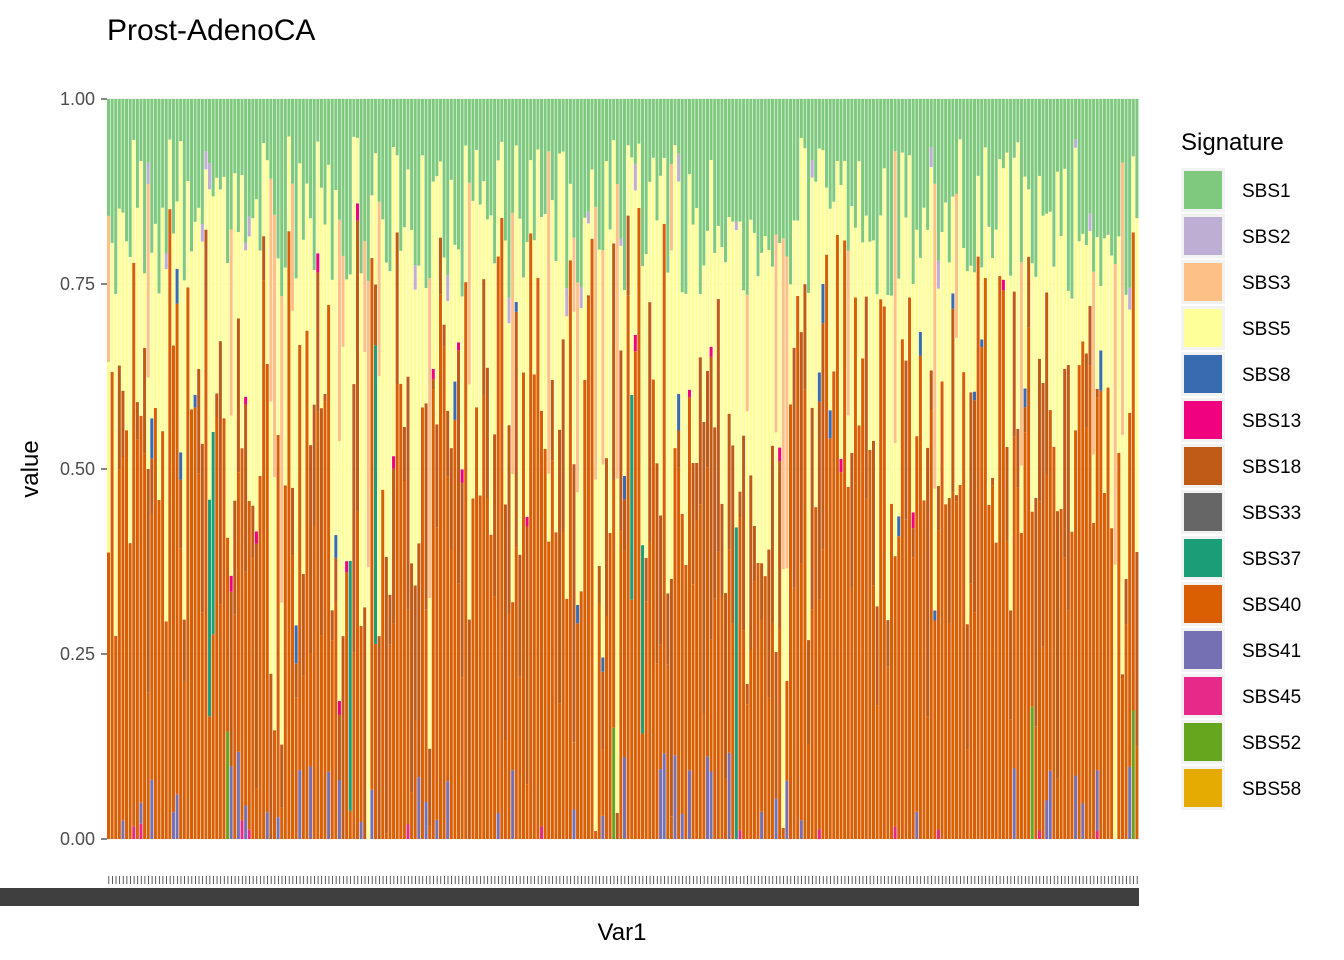 This screenshot has height=960, width=1344. Describe the element at coordinates (1271, 513) in the screenshot. I see `legend-label: SBS33` at that location.